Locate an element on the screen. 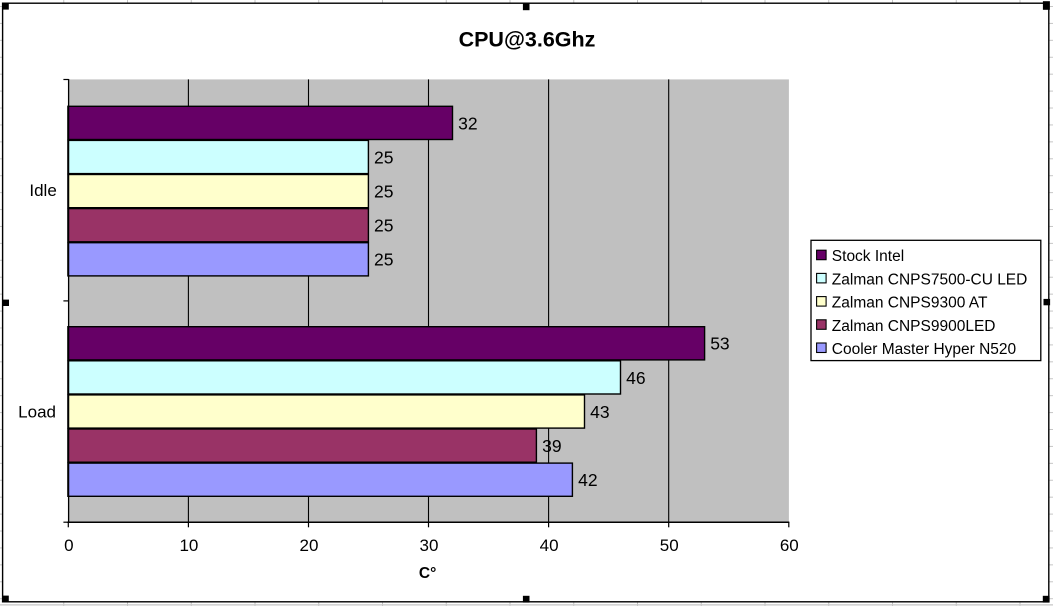 This screenshot has width=1053, height=606. svg-text: 39 is located at coordinates (551, 446).